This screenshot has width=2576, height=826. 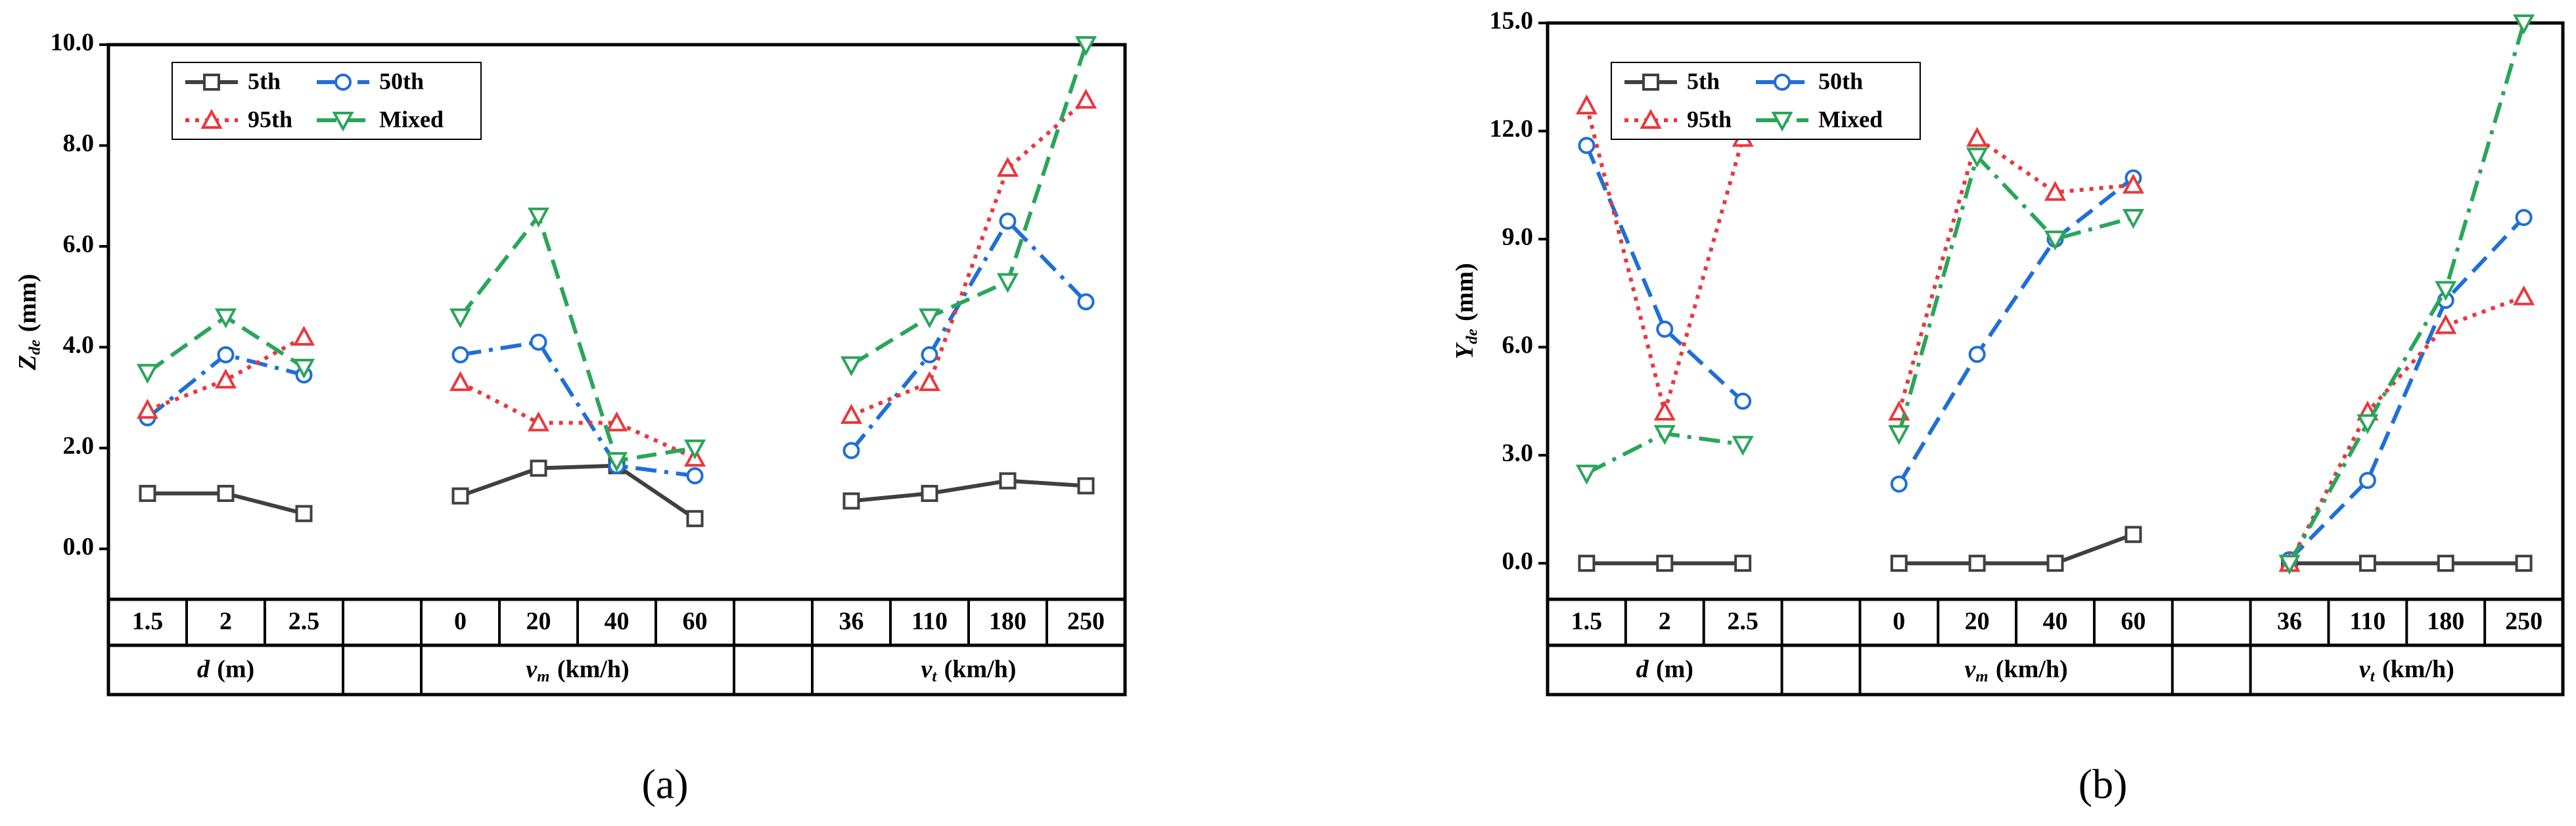 I want to click on x-tick-label: 20, so click(x=538, y=621).